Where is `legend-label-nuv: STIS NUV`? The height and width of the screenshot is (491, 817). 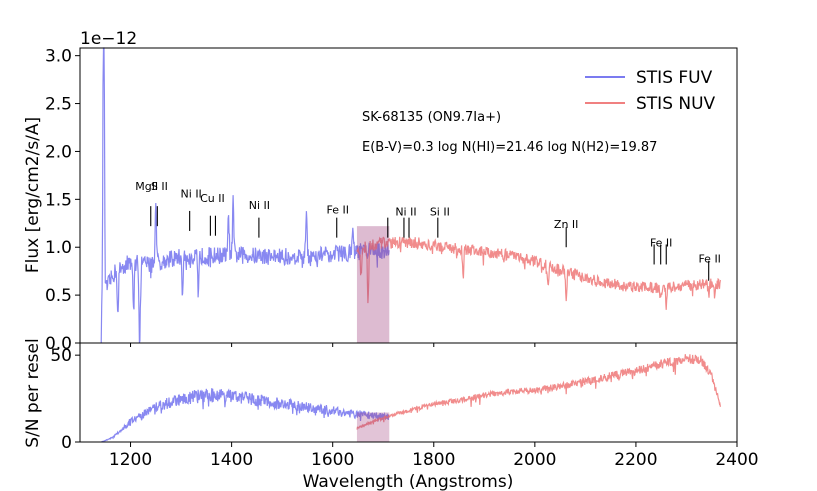 legend-label-nuv: STIS NUV is located at coordinates (676, 104).